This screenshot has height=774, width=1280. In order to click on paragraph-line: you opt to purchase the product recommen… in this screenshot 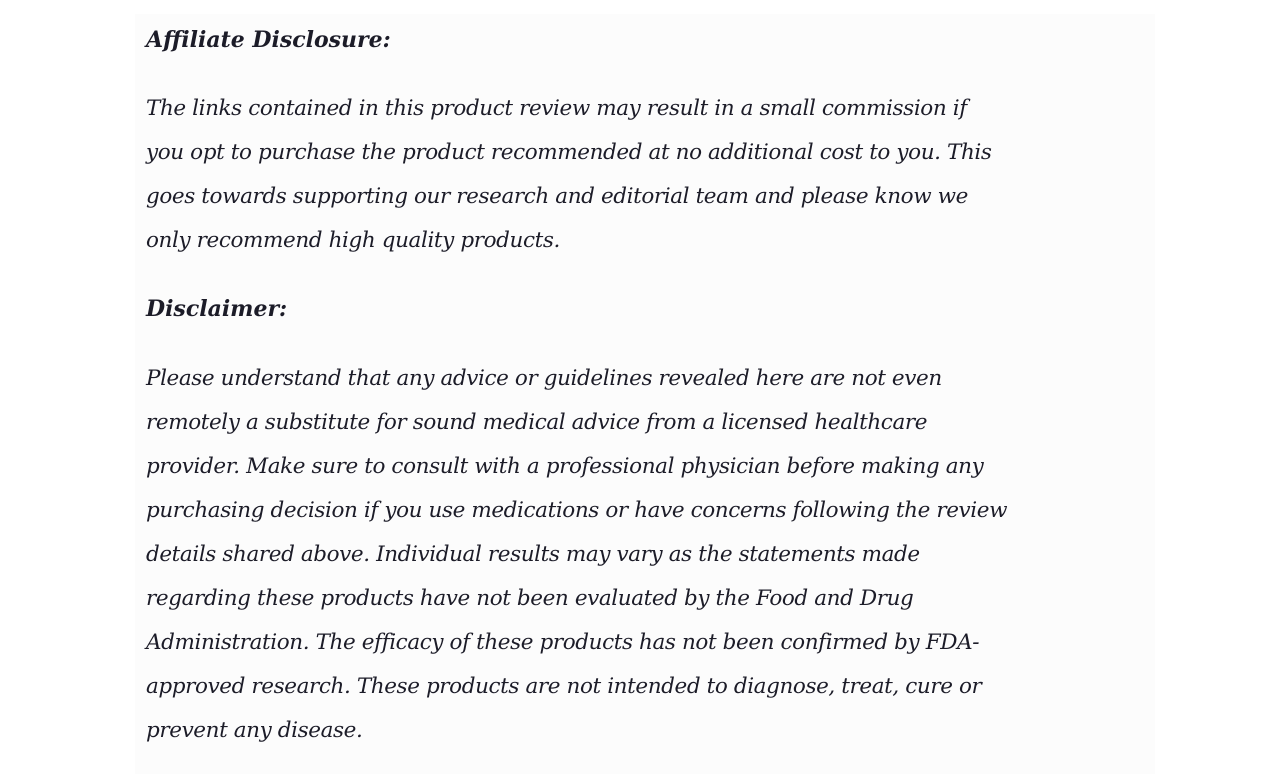, I will do `click(569, 152)`.